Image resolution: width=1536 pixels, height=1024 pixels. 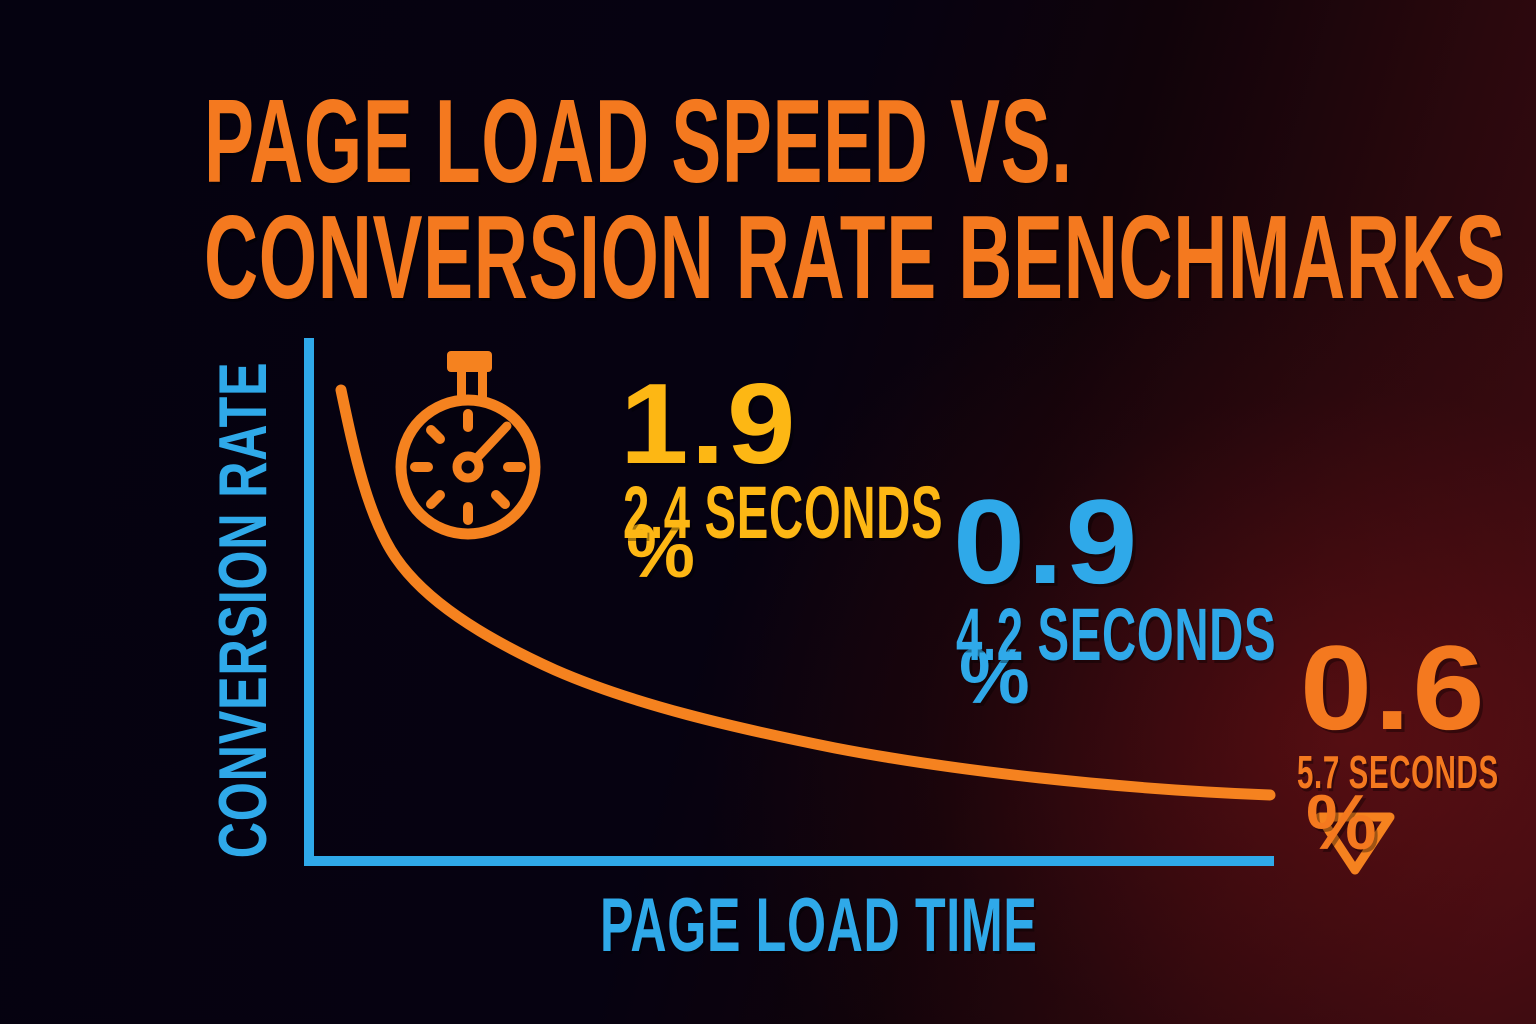 I want to click on rate-number: 0.9, so click(x=1046, y=542).